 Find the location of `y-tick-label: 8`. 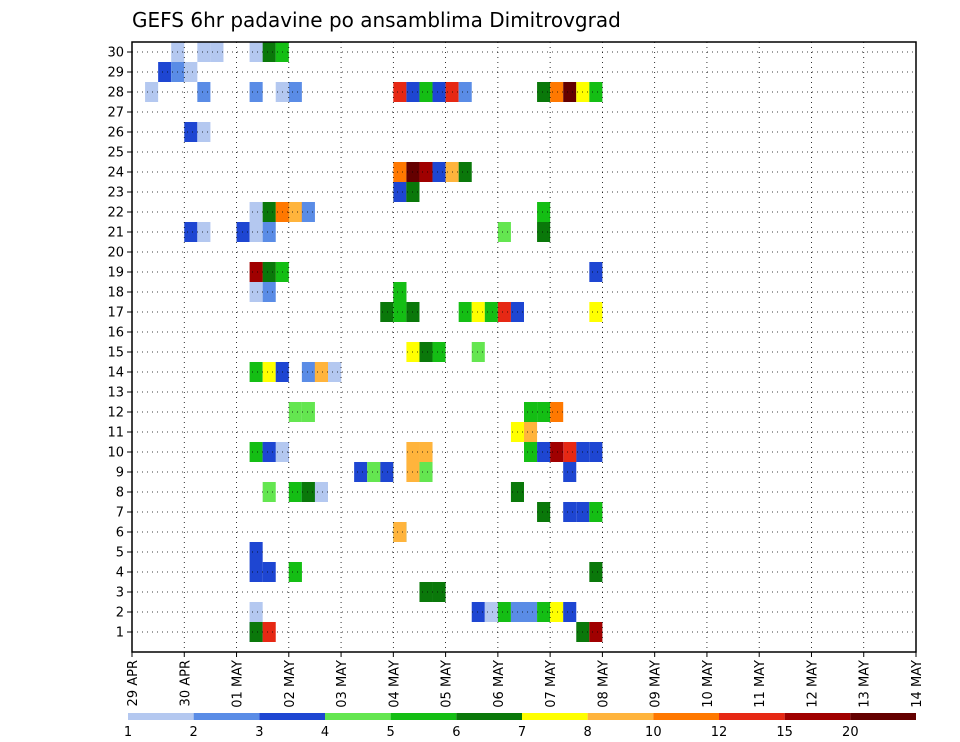

y-tick-label: 8 is located at coordinates (120, 493).